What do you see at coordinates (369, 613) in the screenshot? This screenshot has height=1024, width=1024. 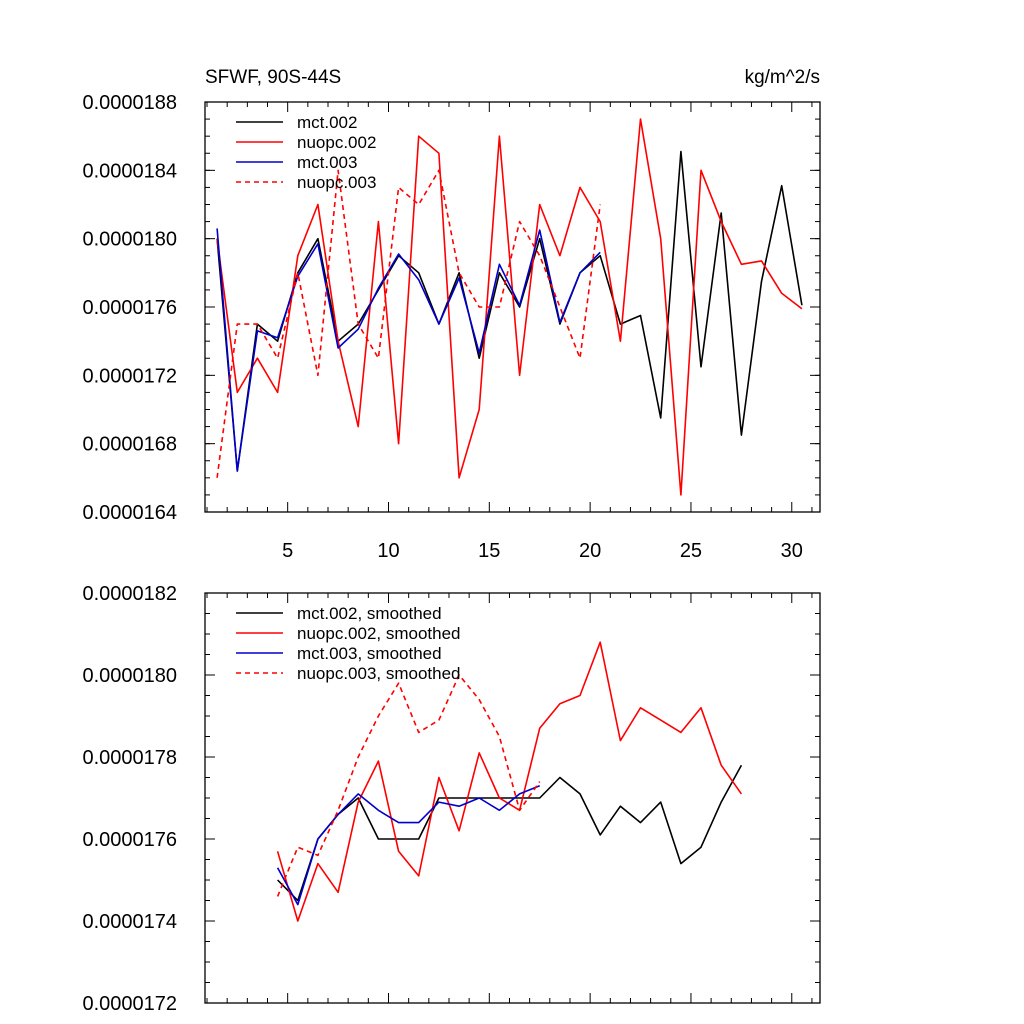 I see `legend-label: mct.002, smoothed` at bounding box center [369, 613].